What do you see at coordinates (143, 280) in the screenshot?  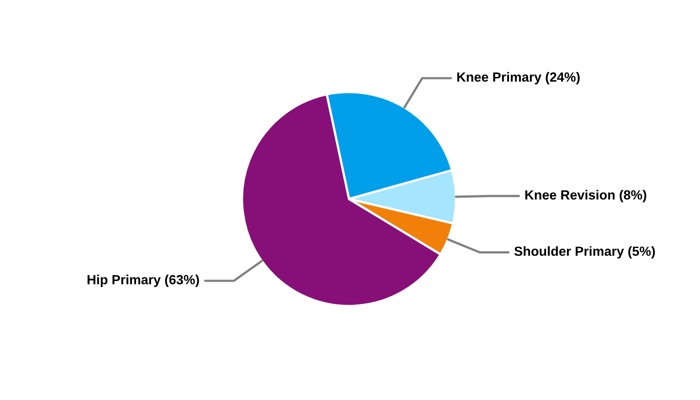 I see `slice-label: Hip Primary (63%)` at bounding box center [143, 280].